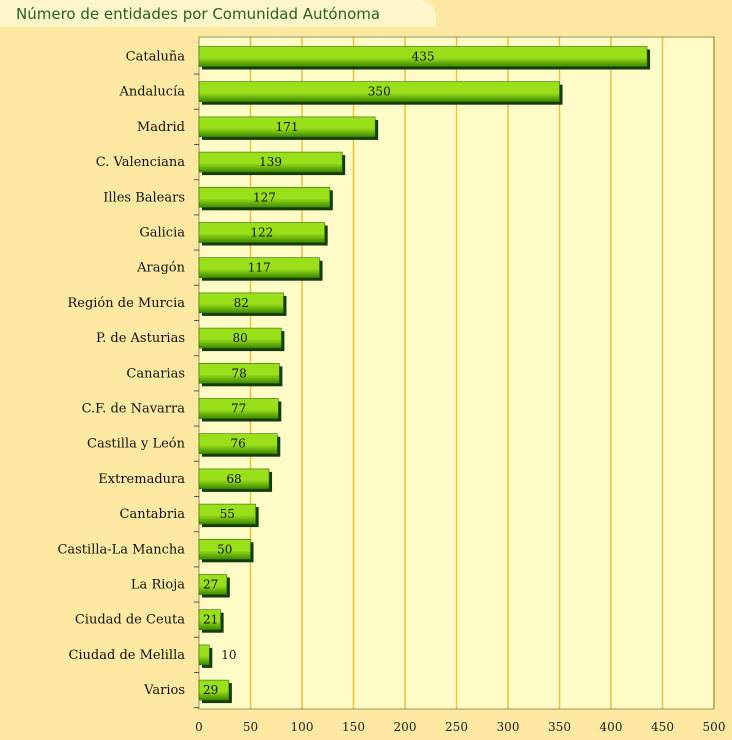 The width and height of the screenshot is (732, 740). I want to click on category-label: Galicia, so click(162, 233).